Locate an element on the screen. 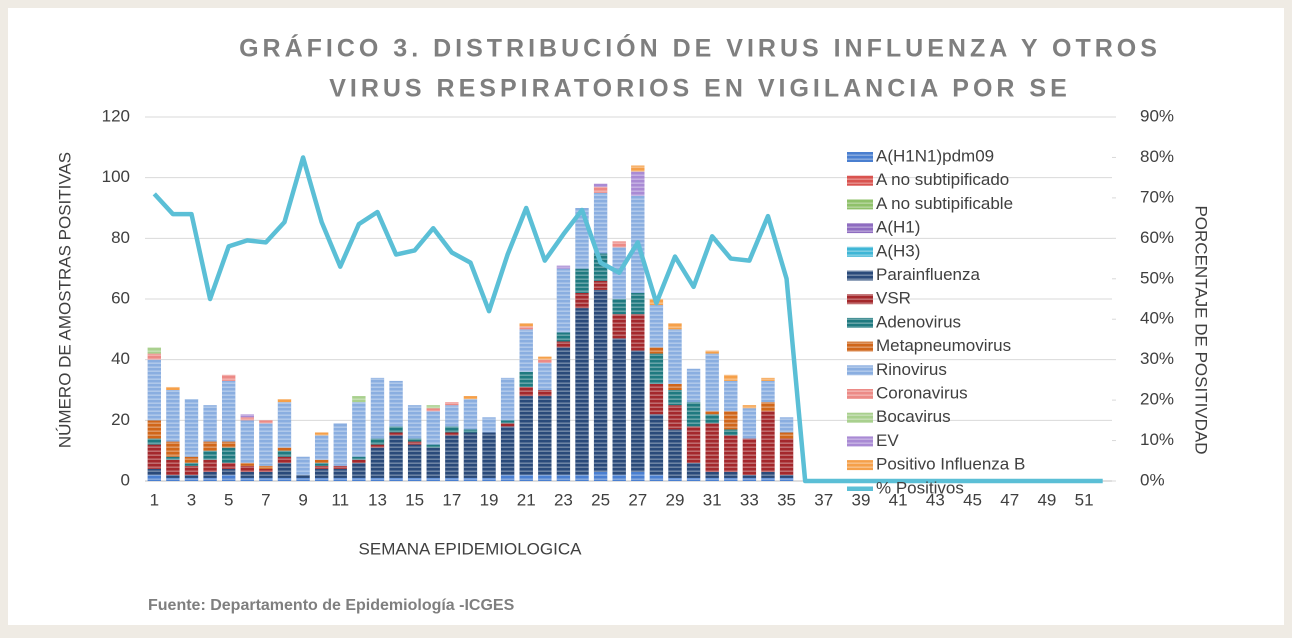 The width and height of the screenshot is (1292, 638). y2-tick-label: 10% is located at coordinates (1157, 439).